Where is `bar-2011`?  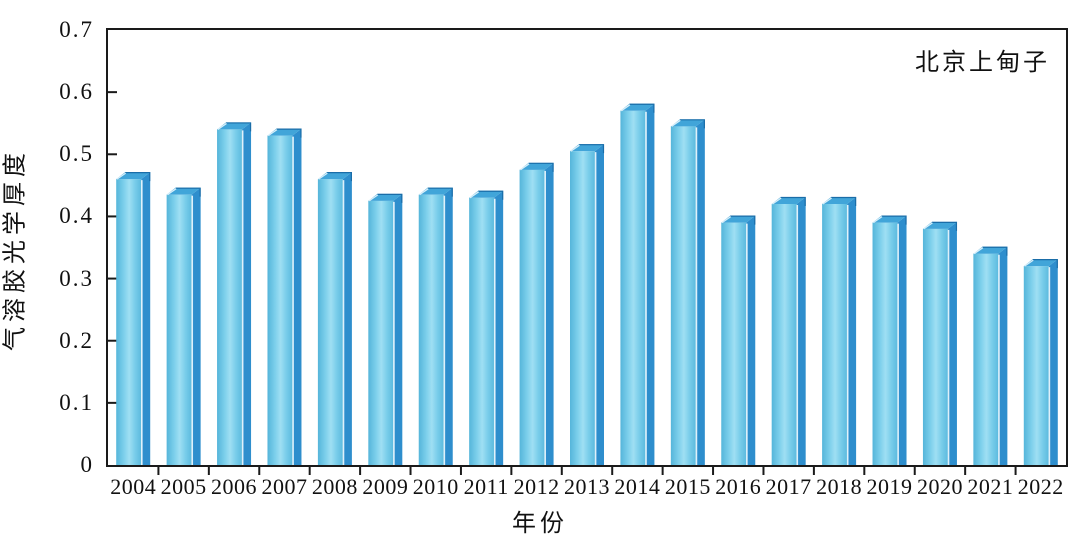 bar-2011 is located at coordinates (486, 328).